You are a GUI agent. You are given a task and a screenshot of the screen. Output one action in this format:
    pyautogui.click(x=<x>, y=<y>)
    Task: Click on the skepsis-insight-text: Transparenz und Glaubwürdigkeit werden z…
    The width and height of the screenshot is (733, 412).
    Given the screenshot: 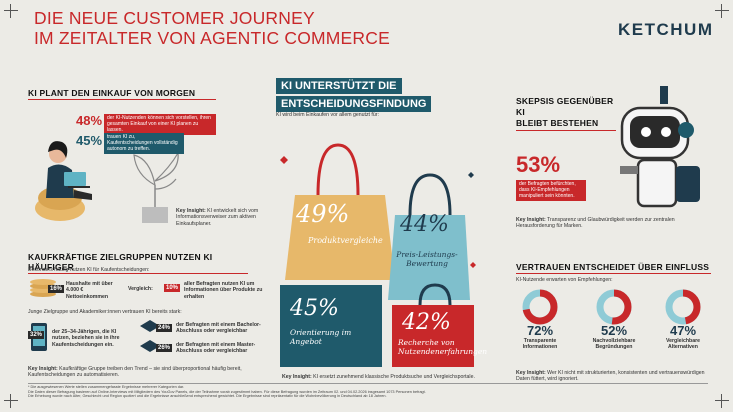 What is the action you would take?
    pyautogui.click(x=595, y=223)
    